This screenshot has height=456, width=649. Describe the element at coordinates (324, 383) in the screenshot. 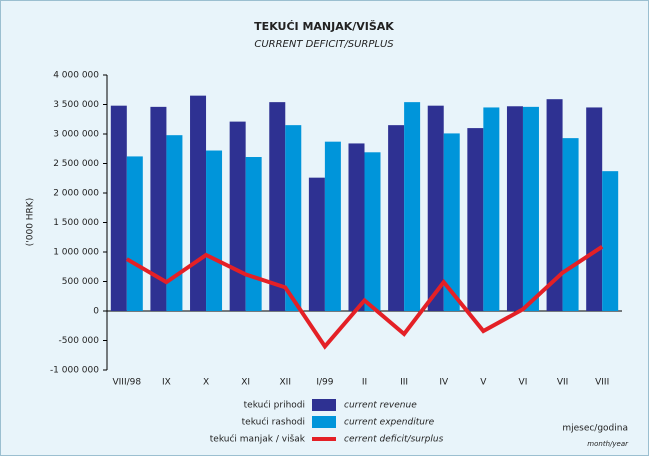

I see `x-tick-label: I/99` at that location.